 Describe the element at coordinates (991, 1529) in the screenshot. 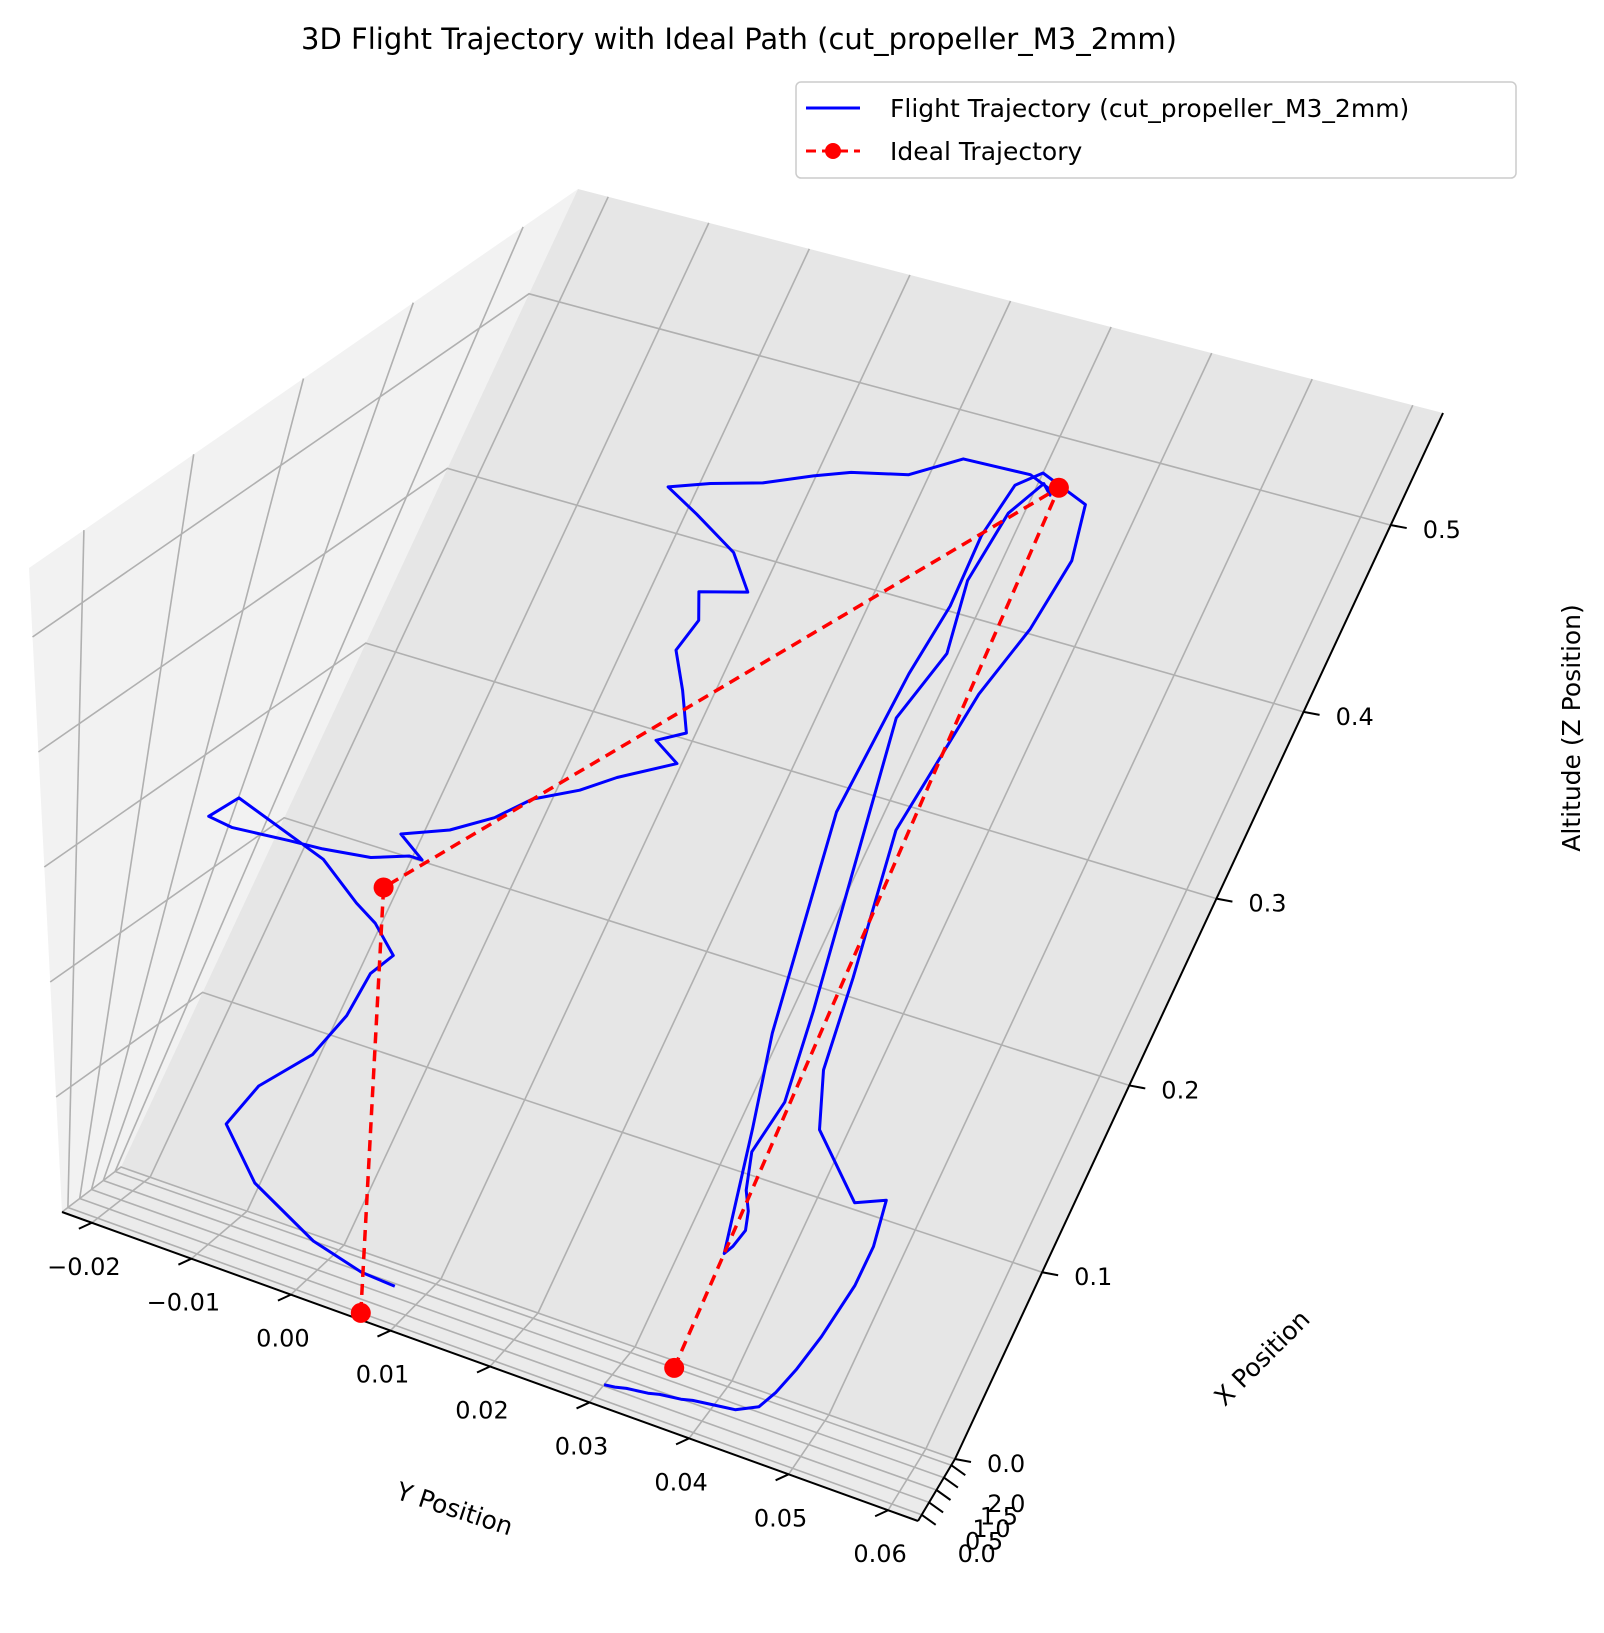

I see `x-tick-label-2: 1.0` at that location.